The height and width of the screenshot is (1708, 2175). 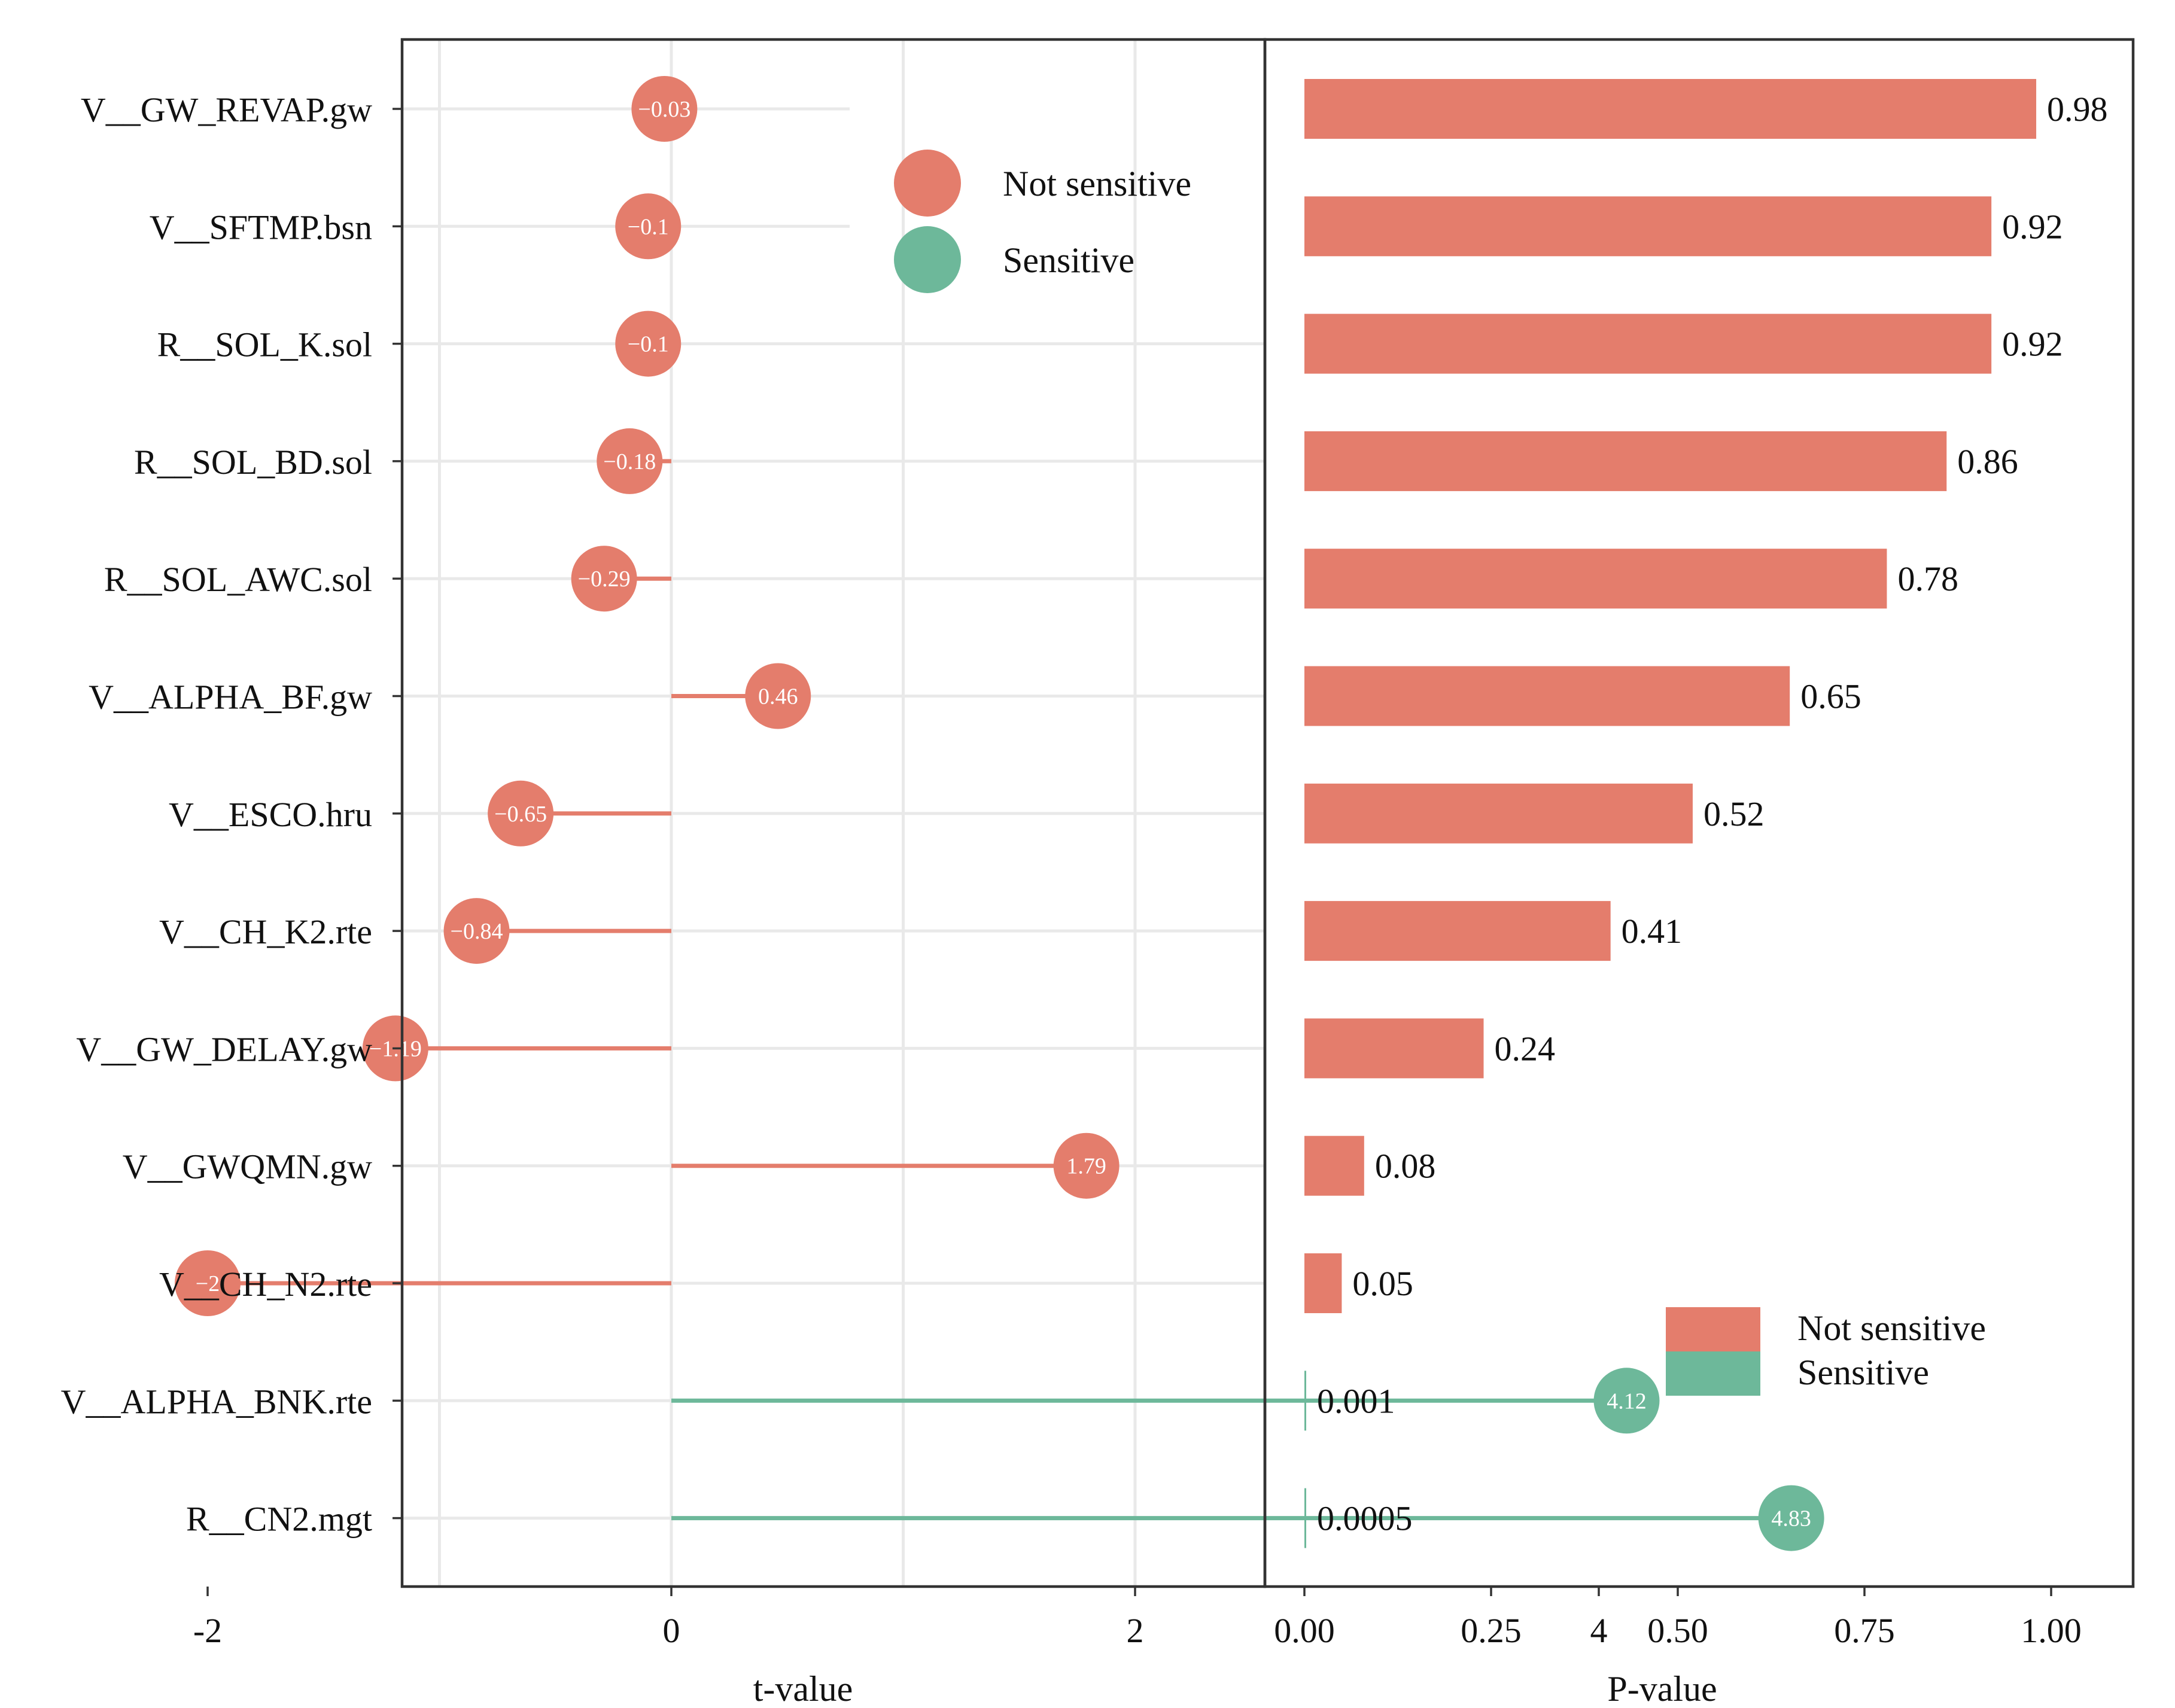 What do you see at coordinates (1987, 461) in the screenshot?
I see `p-value-label: 0.86` at bounding box center [1987, 461].